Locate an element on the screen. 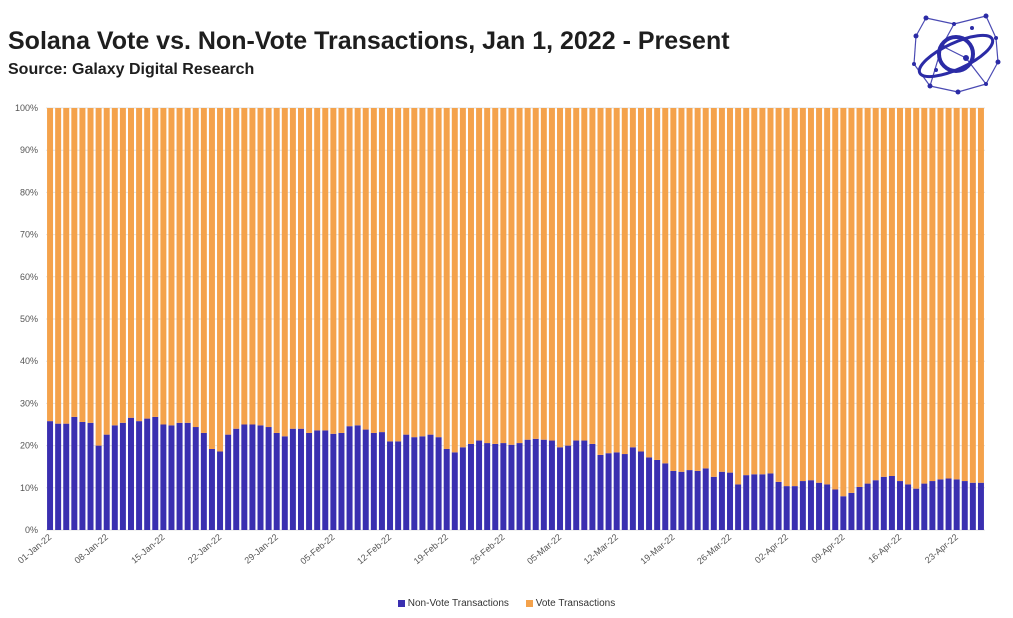  legend-swatch-non-vote is located at coordinates (401, 603).